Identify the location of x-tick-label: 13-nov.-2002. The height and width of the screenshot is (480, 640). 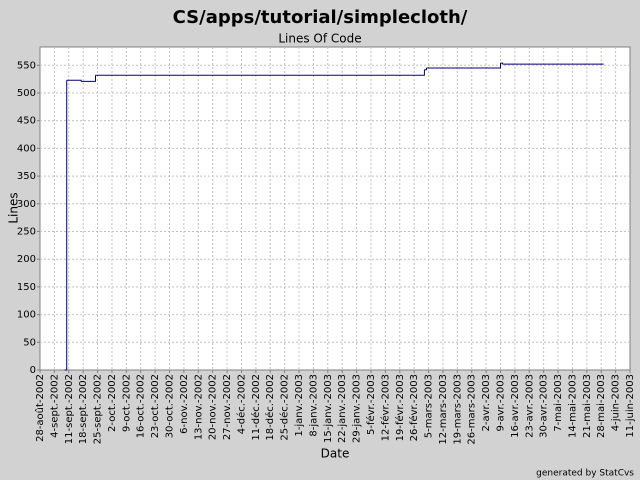
(198, 407).